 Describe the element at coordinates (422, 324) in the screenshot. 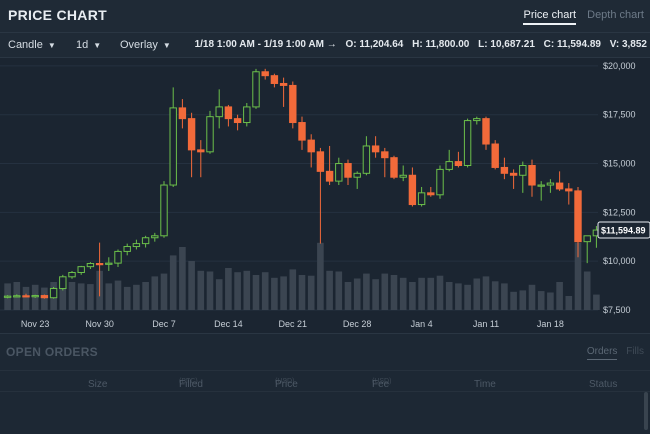

I see `x-tick-label: Jan 4` at that location.